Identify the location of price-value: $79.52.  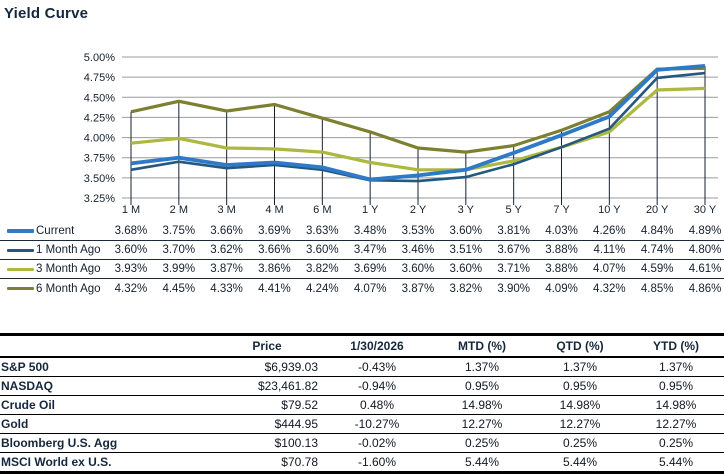
(299, 405).